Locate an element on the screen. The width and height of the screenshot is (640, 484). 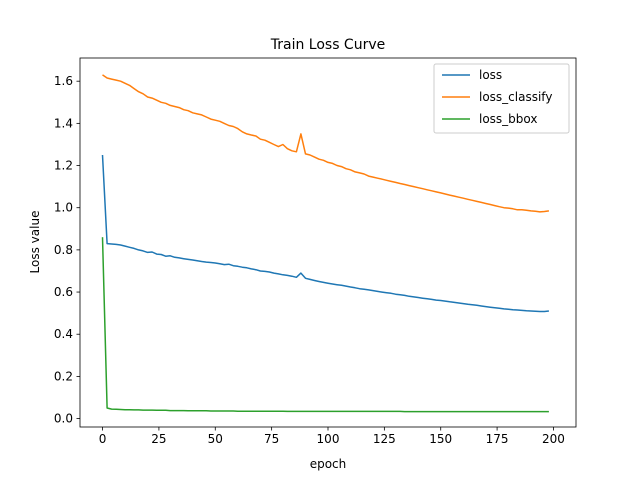
chart-title: Train Loss Curve is located at coordinates (328, 45).